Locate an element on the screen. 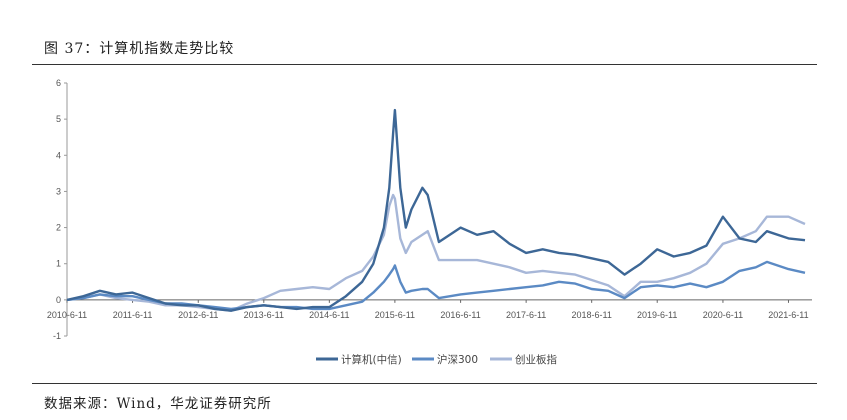 This screenshot has width=847, height=420. x-tick-label: 2020-6-11 is located at coordinates (723, 315).